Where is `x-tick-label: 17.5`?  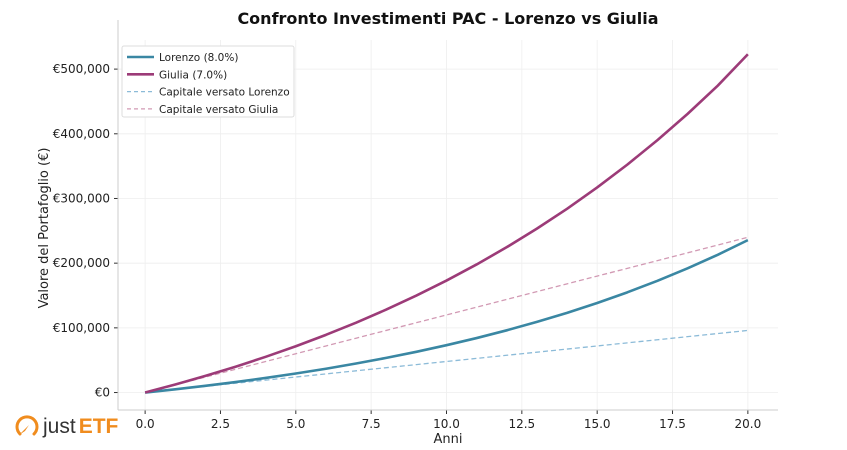 x-tick-label: 17.5 is located at coordinates (672, 424).